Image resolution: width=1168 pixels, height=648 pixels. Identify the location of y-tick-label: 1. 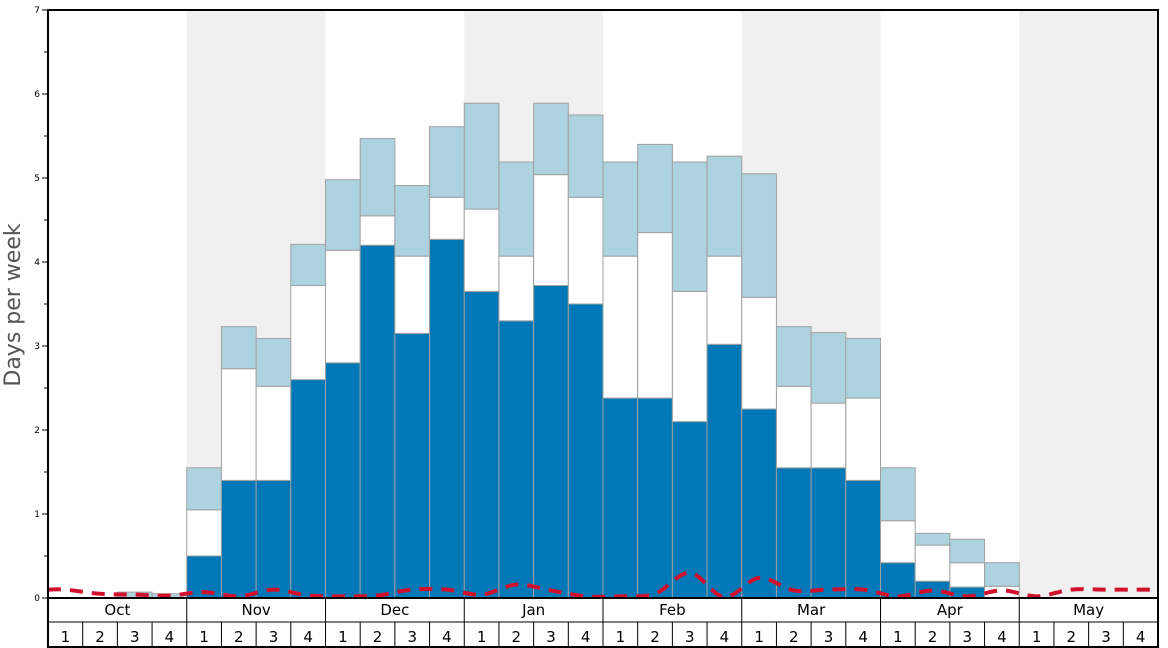
(37, 515).